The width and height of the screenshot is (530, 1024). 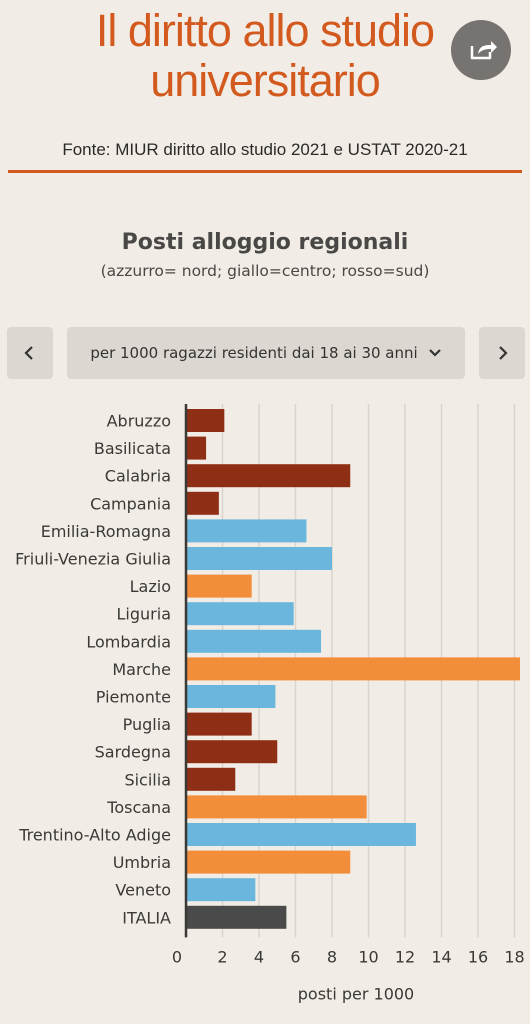 What do you see at coordinates (356, 993) in the screenshot?
I see `x-axis-label: posti per 1000` at bounding box center [356, 993].